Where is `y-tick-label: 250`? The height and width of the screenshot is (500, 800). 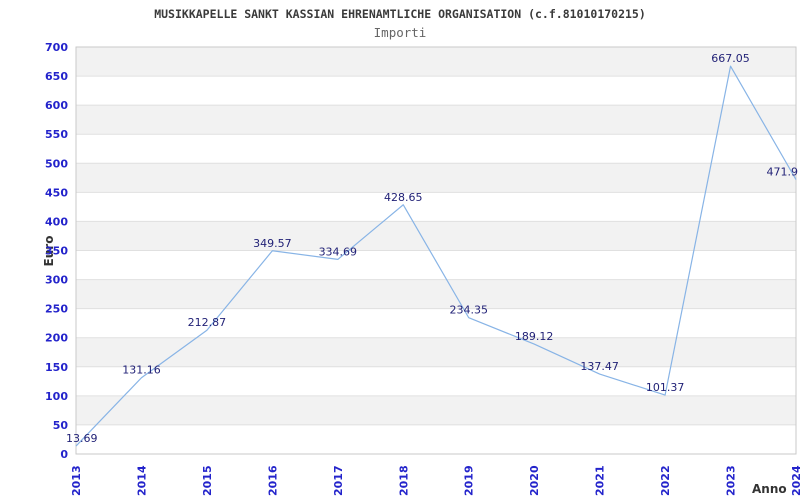
y-tick-label: 250 is located at coordinates (56, 309).